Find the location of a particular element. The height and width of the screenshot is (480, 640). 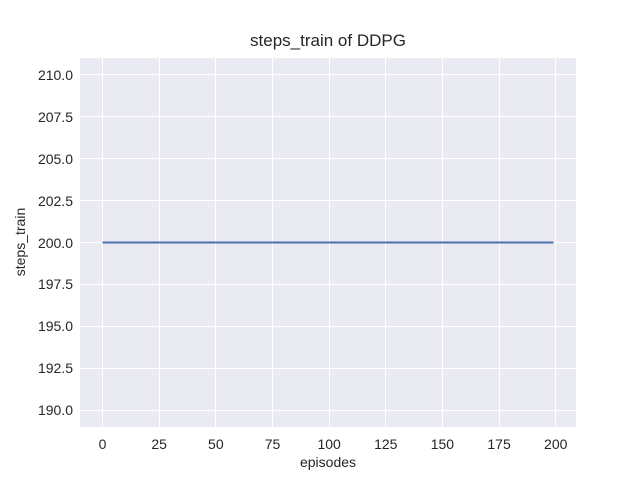

y-tick-label: 210.0 is located at coordinates (55, 74).